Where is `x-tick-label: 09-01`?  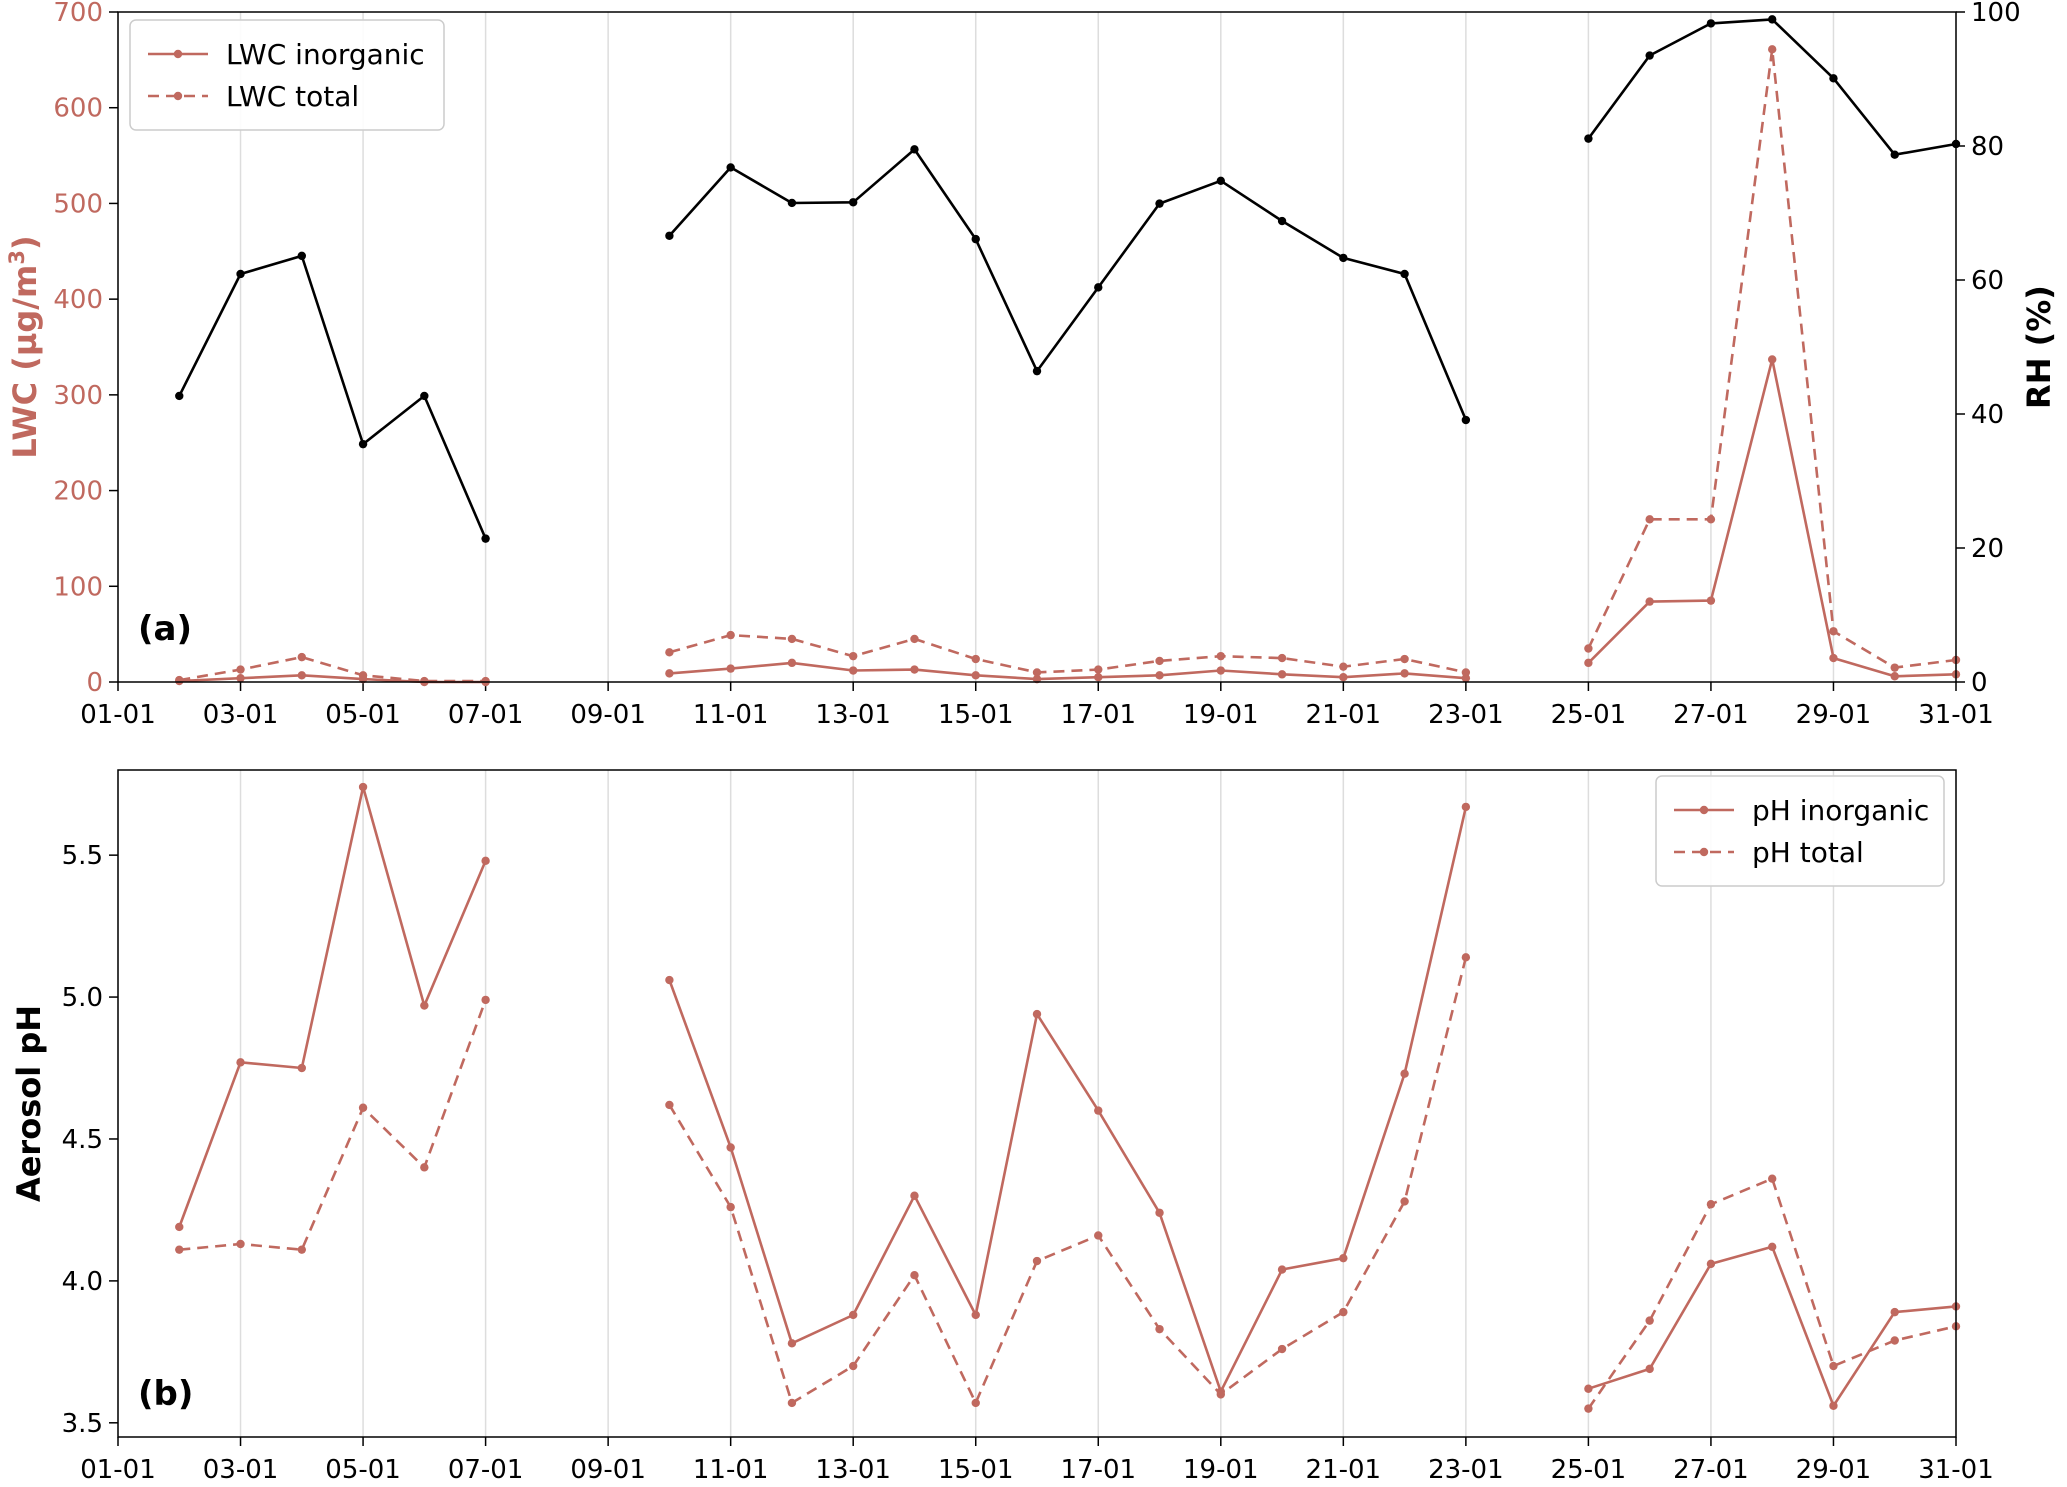 x-tick-label: 09-01 is located at coordinates (608, 1470).